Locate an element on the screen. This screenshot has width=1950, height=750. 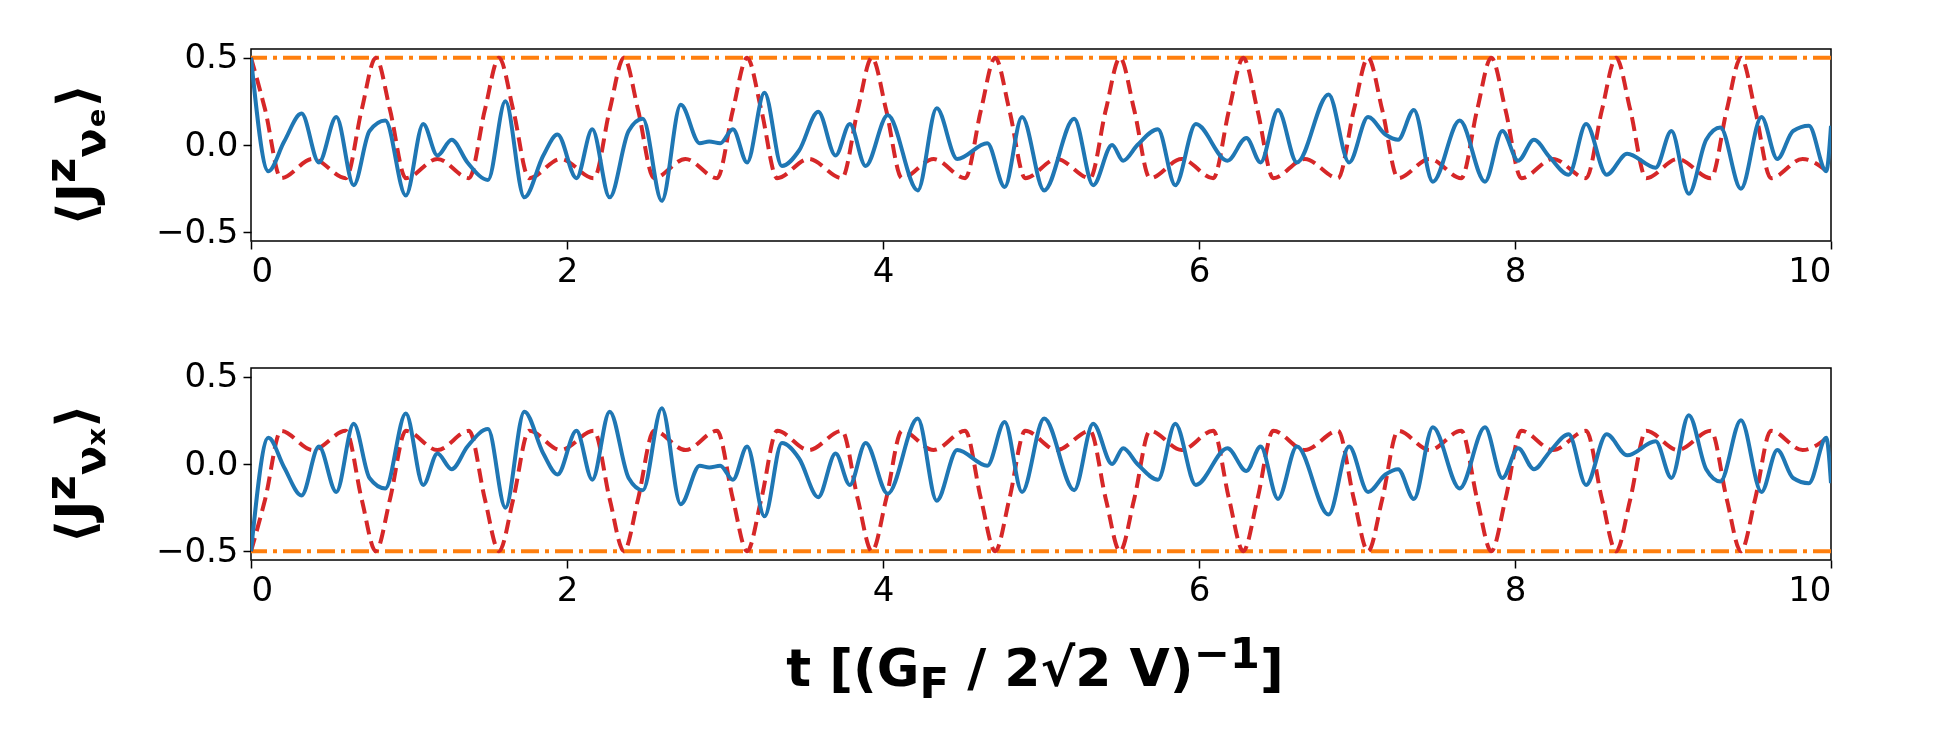
x-axis-title: t [(G$_{F}$ / 2√2 V)$^{−1}$] is located at coordinates (1035, 668).